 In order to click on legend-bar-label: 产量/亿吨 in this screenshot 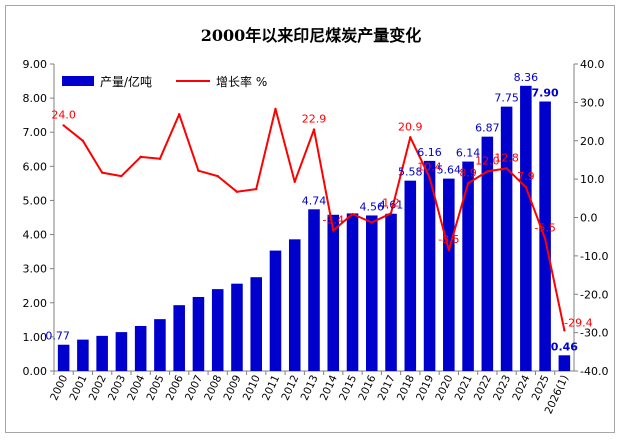, I will do `click(126, 81)`.